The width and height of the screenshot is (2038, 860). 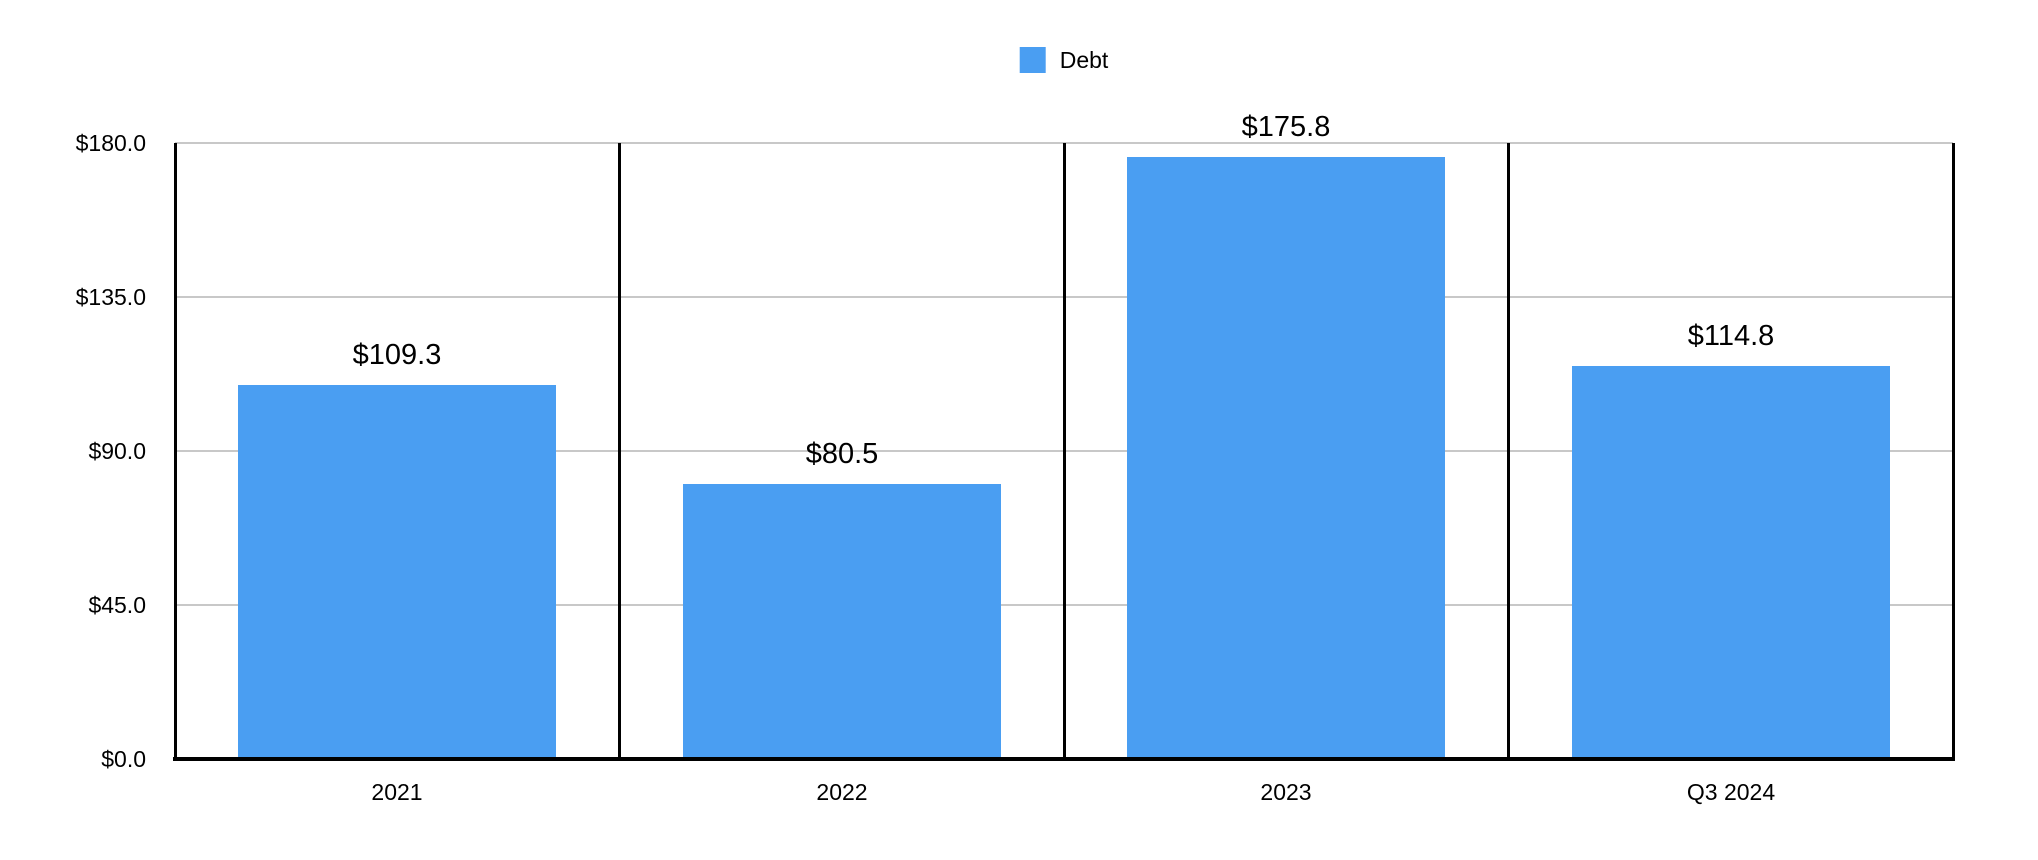 I want to click on bar-value-label: $114.8, so click(x=1731, y=336).